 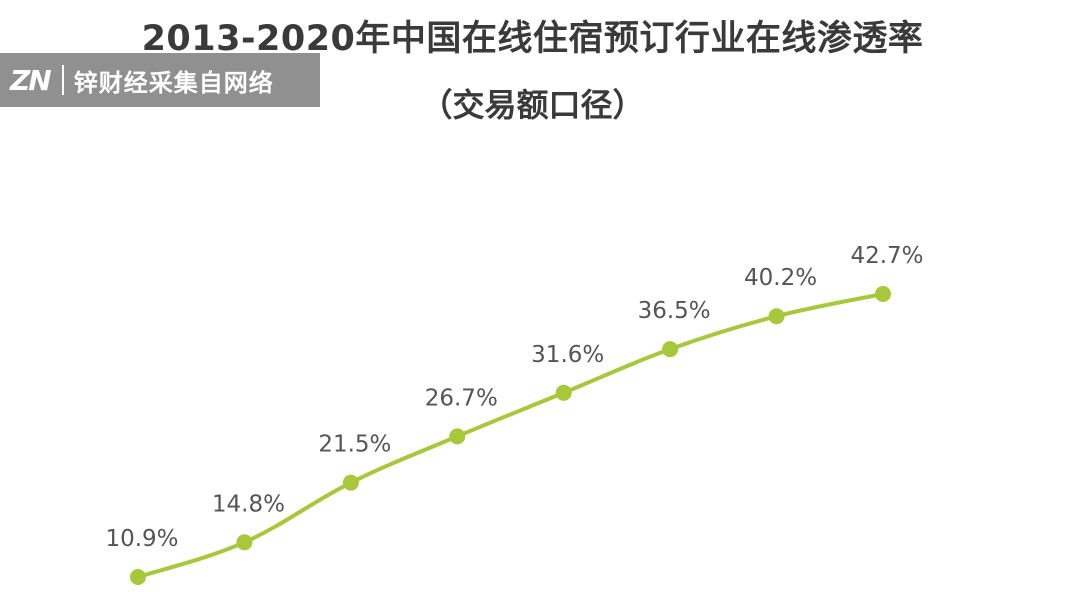 What do you see at coordinates (886, 256) in the screenshot?
I see `data-label-2020: 42.7%` at bounding box center [886, 256].